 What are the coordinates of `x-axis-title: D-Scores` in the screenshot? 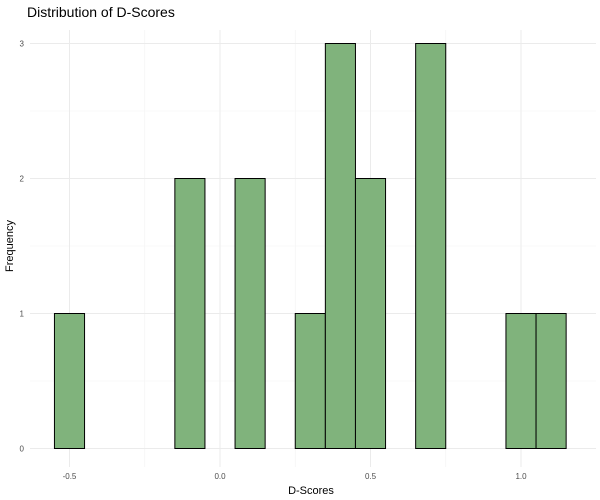 It's located at (311, 491).